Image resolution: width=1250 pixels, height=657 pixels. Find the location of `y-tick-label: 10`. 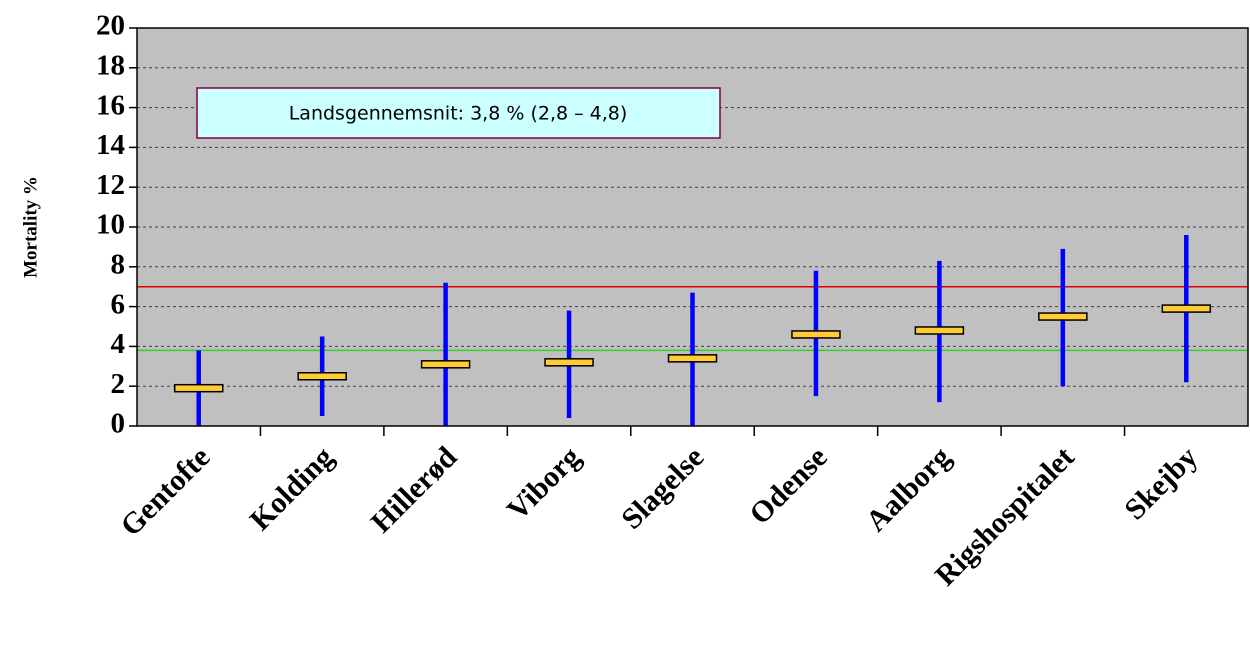

y-tick-label: 10 is located at coordinates (110, 225).